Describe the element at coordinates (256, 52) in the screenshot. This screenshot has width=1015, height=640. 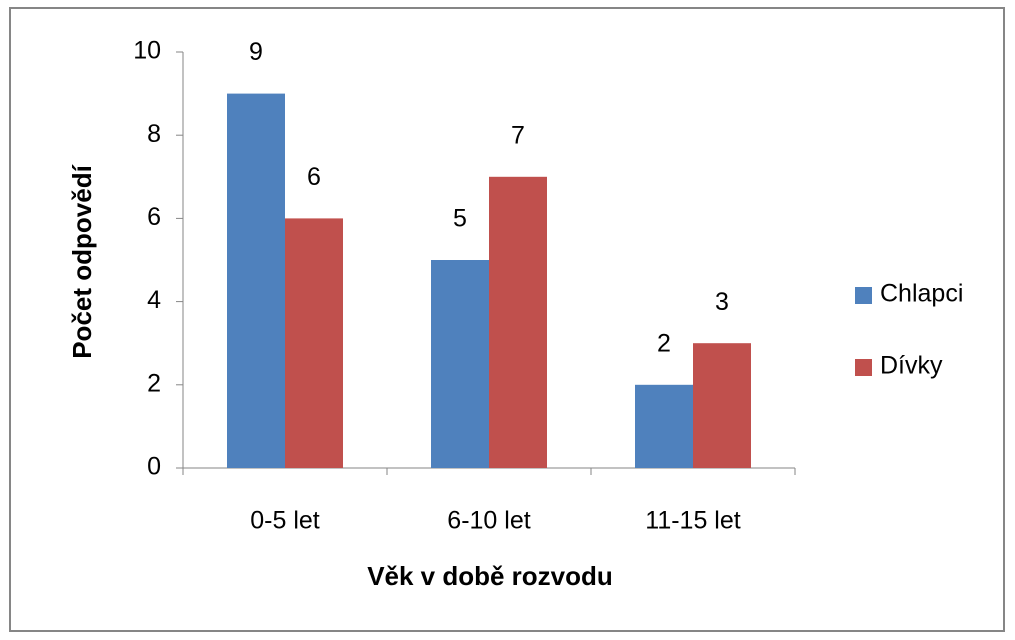
I see `data-label: 9` at that location.